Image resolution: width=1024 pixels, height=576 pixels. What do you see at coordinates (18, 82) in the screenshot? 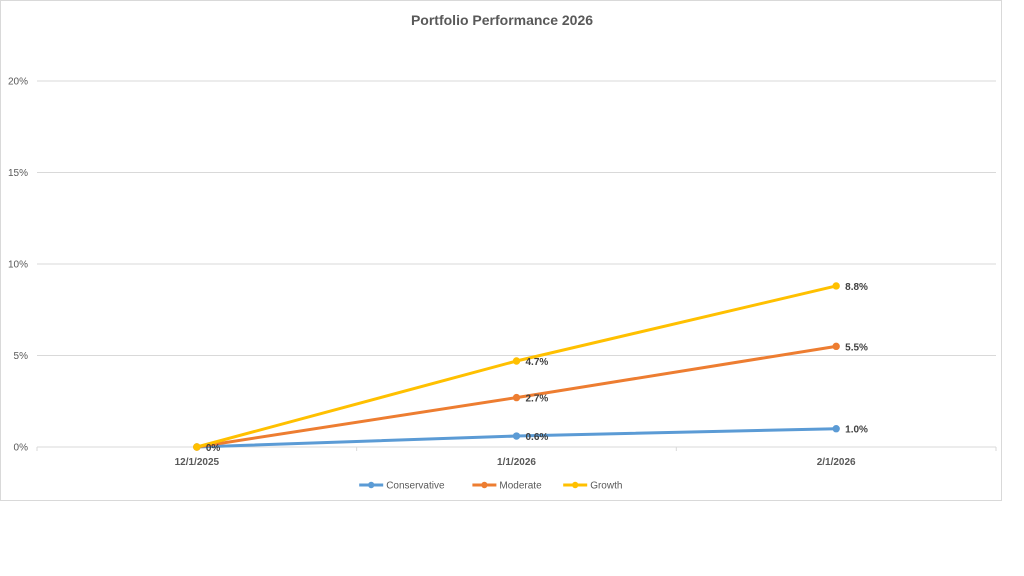
I see `y-tick-label: 20%` at bounding box center [18, 82].